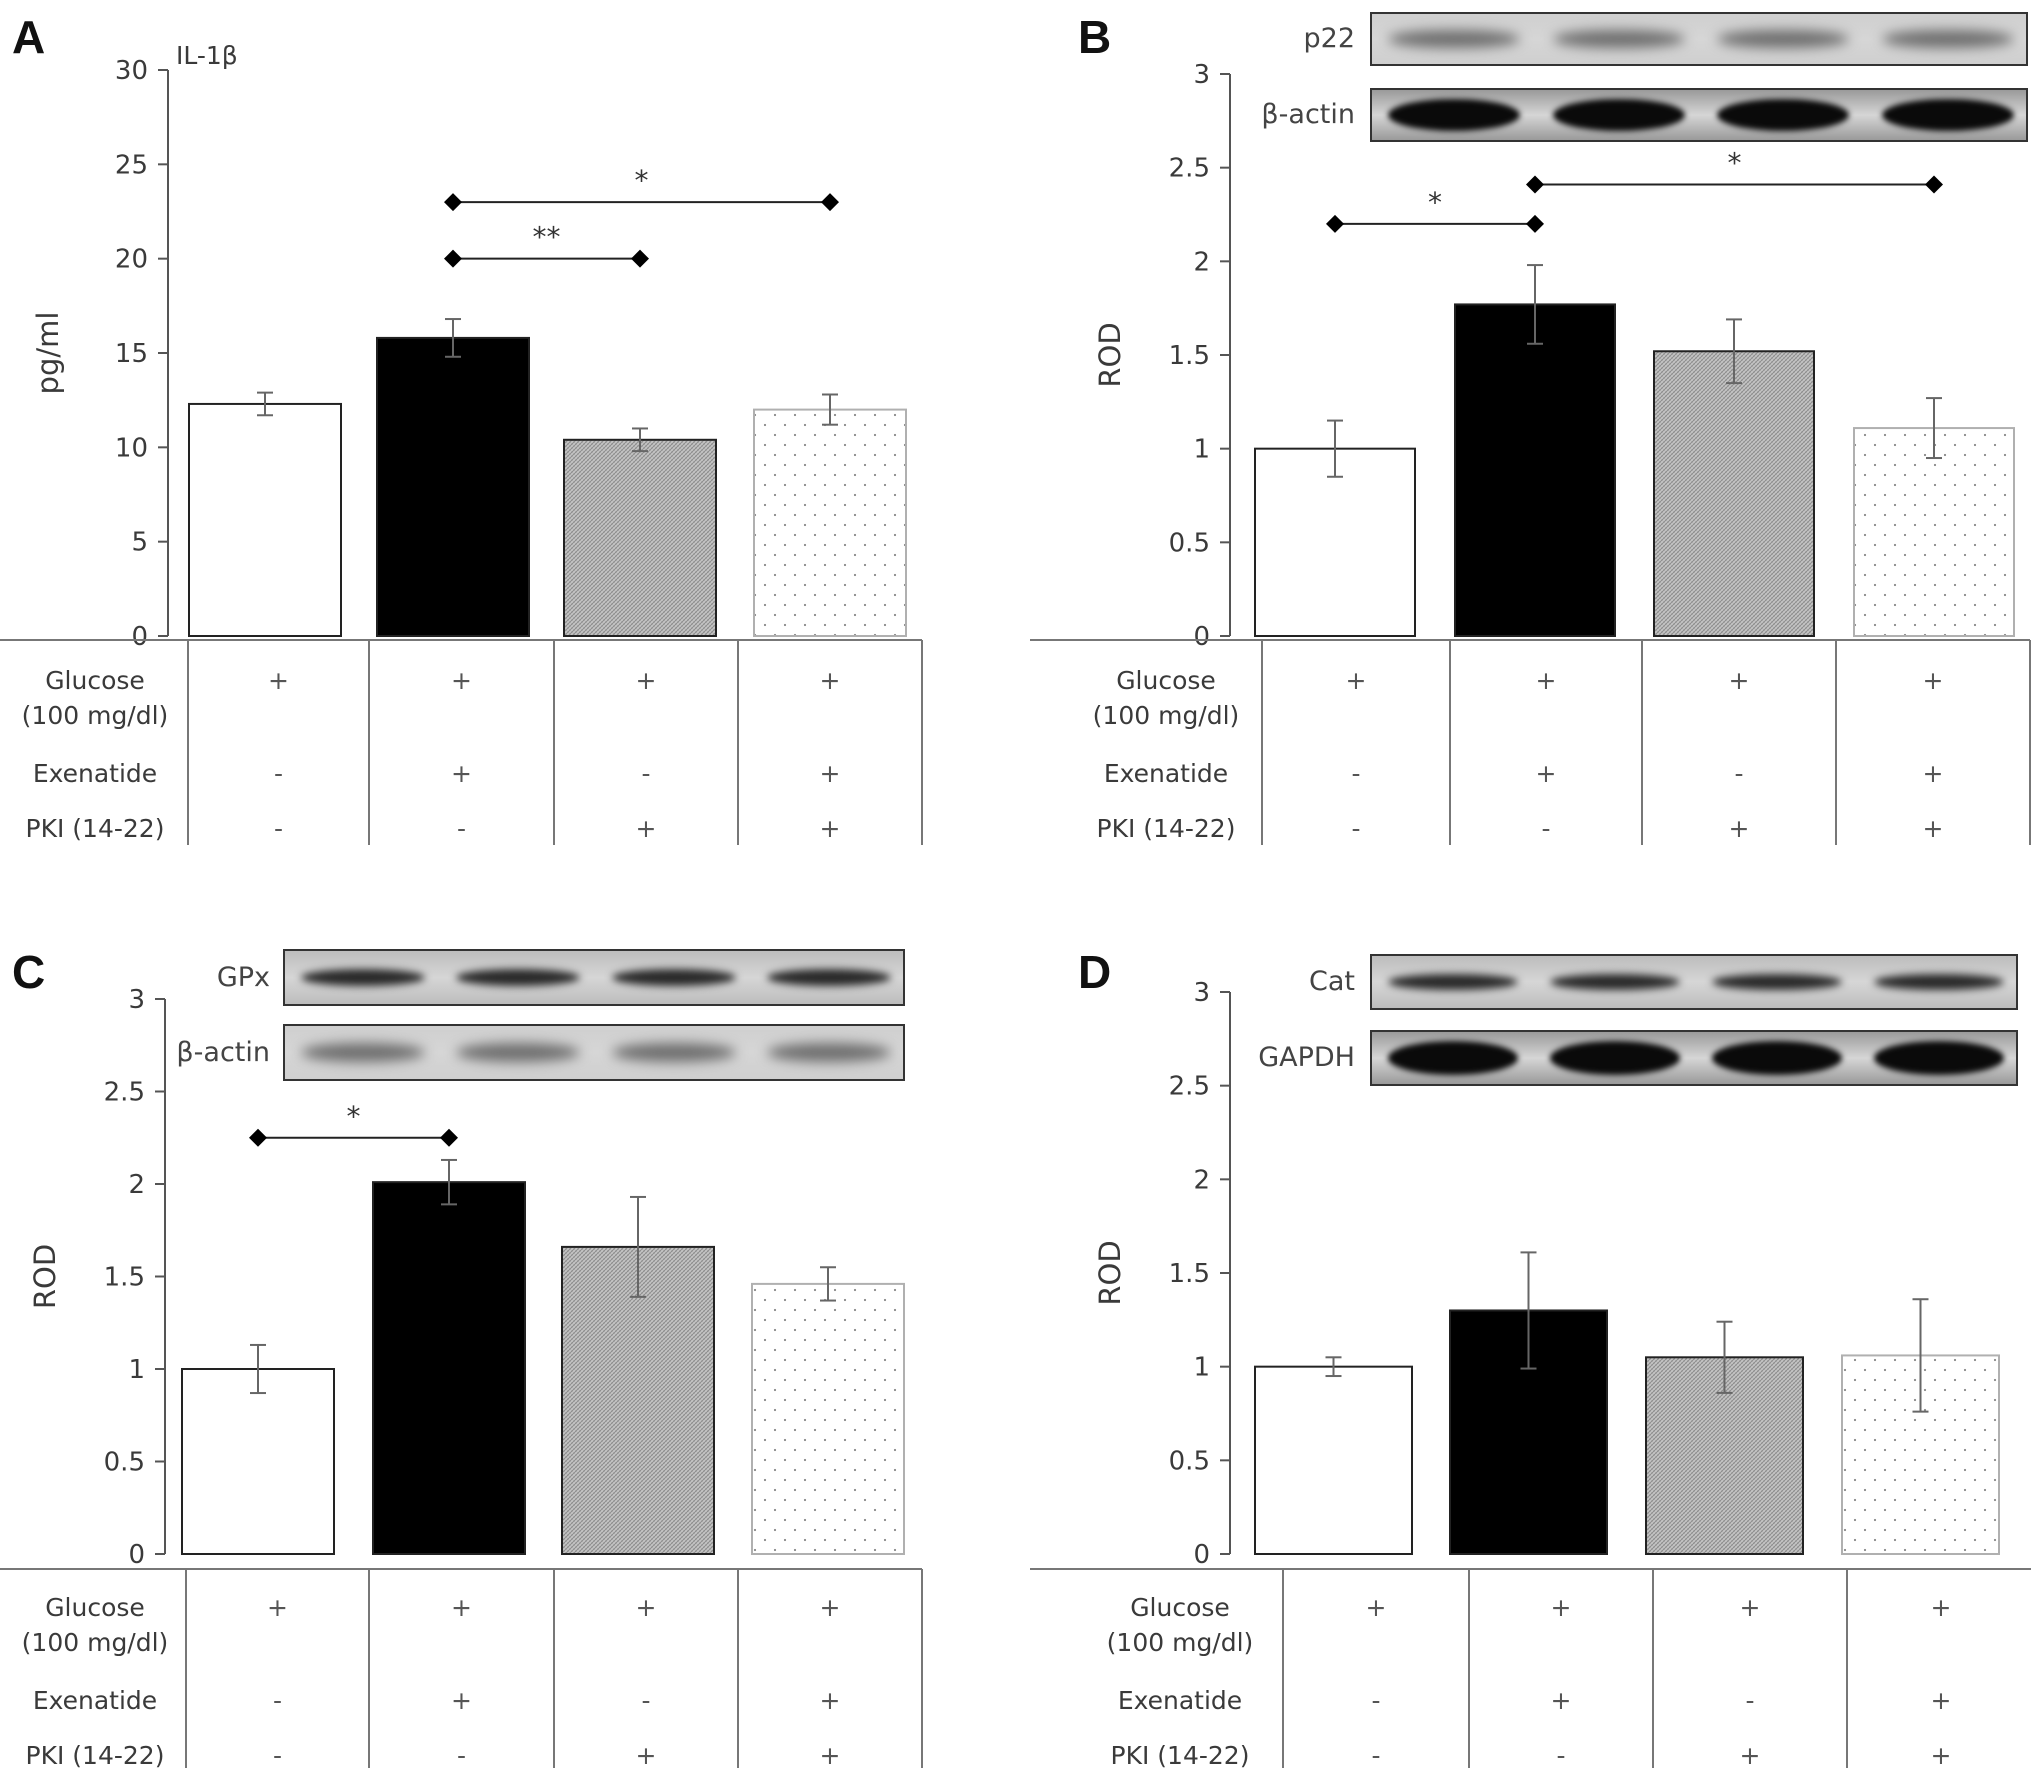 The width and height of the screenshot is (2031, 1775). Describe the element at coordinates (1095, 972) in the screenshot. I see `panel-letter: D` at that location.